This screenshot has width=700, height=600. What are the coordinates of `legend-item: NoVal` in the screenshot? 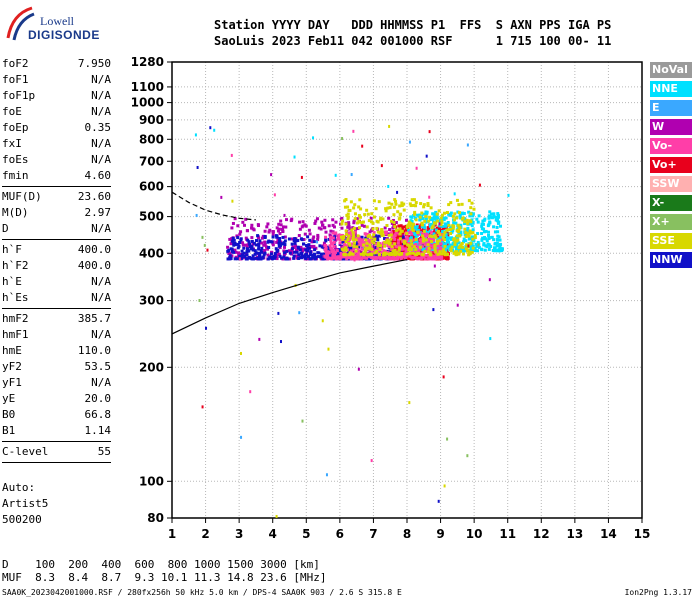 It's located at (671, 70).